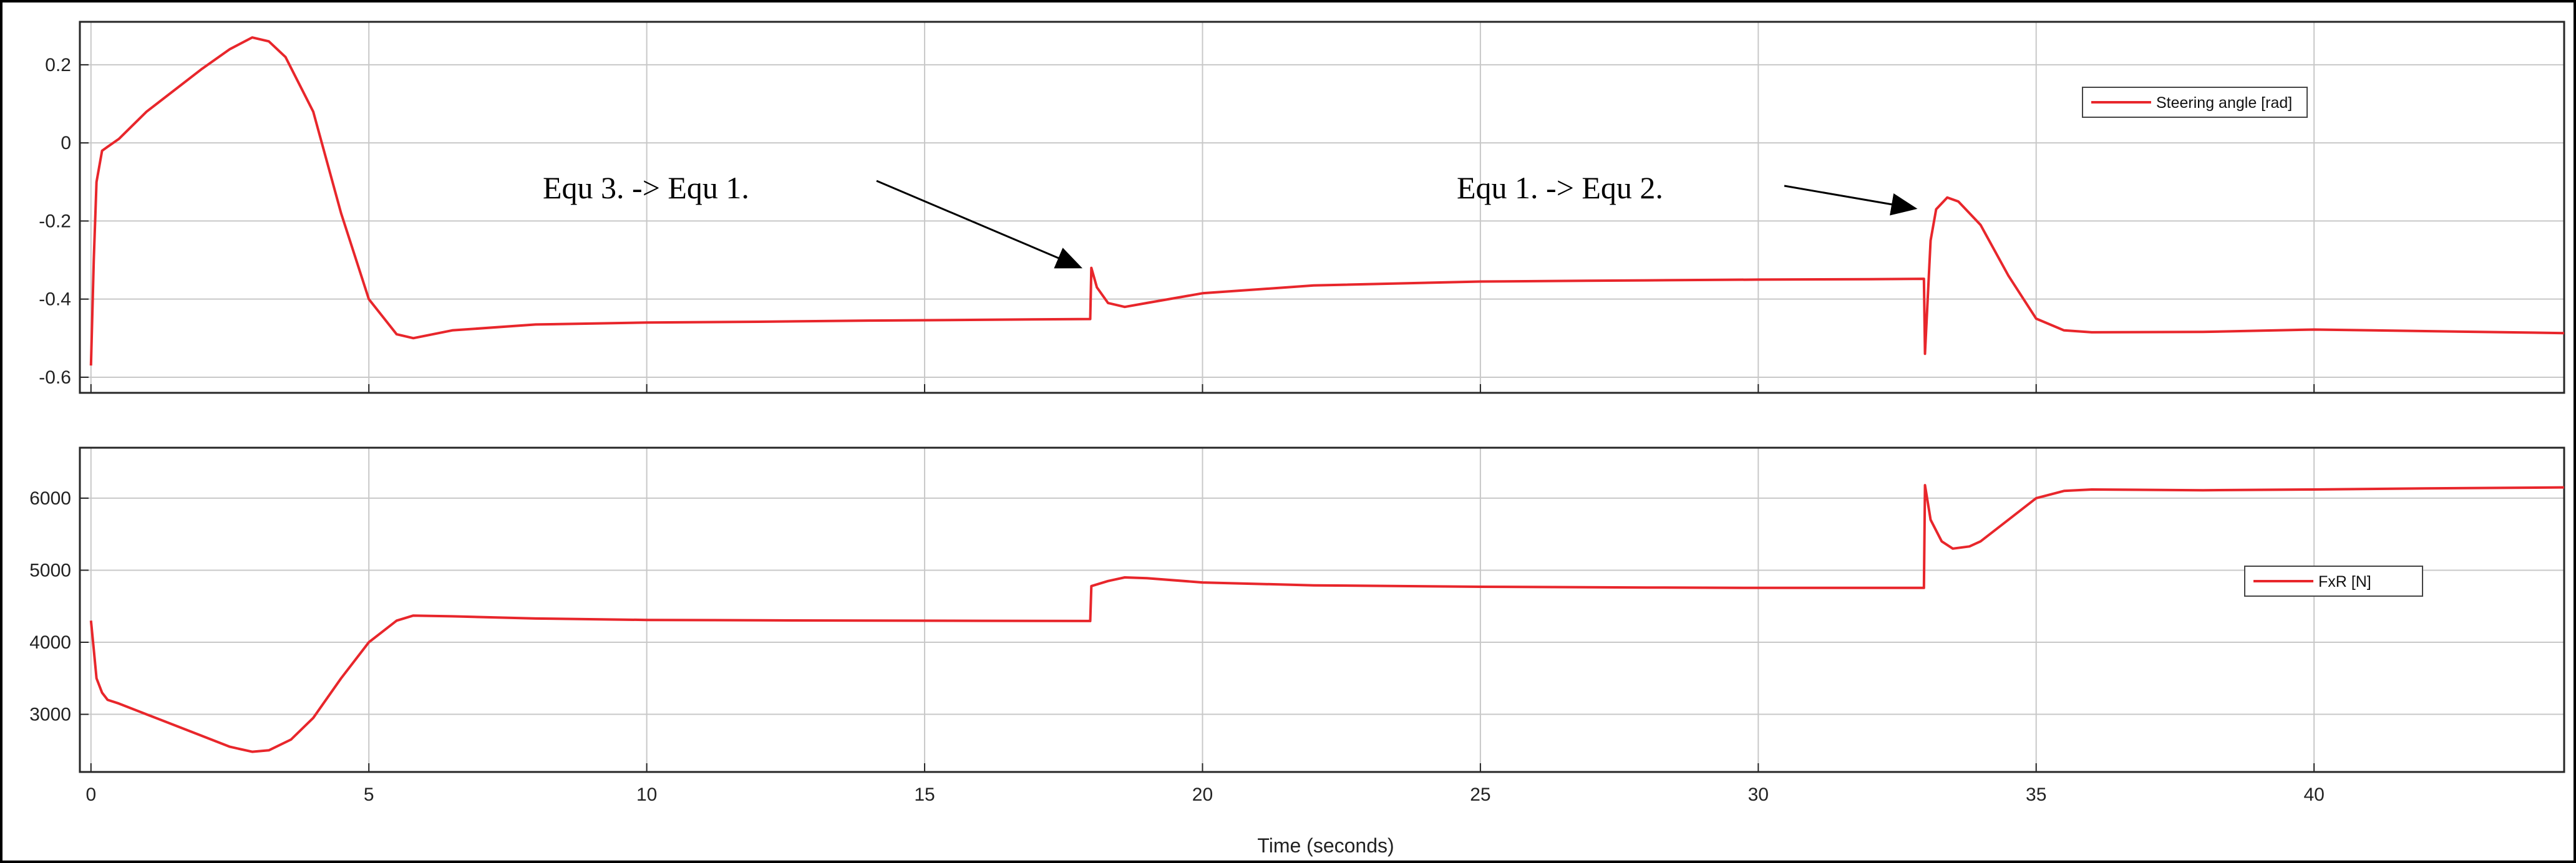 The width and height of the screenshot is (2576, 863). Describe the element at coordinates (369, 794) in the screenshot. I see `x-tick-label: 5` at that location.